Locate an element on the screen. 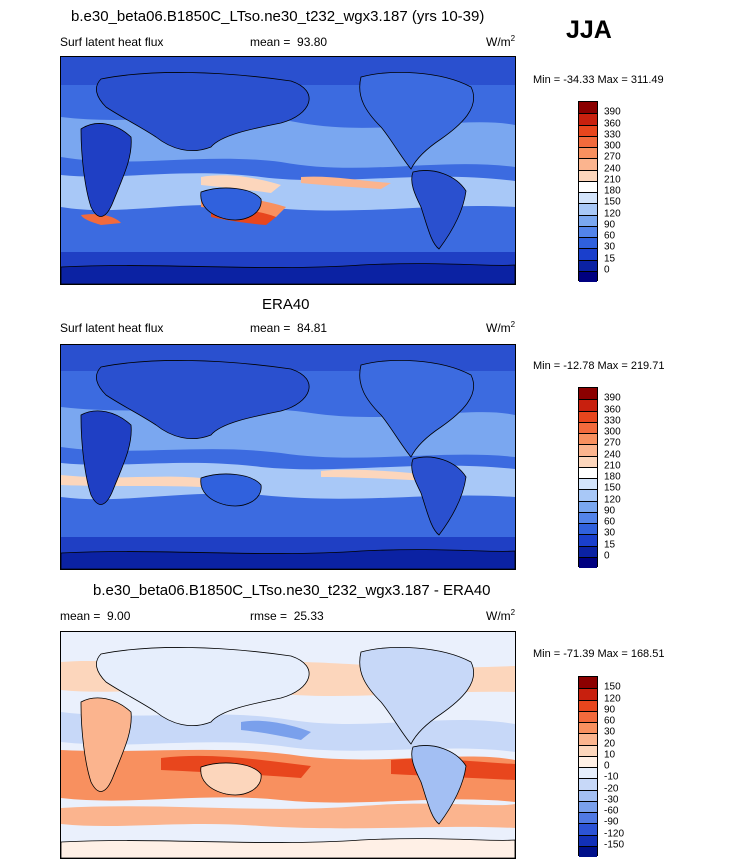 The width and height of the screenshot is (732, 865). colorbar-diff is located at coordinates (588, 766).